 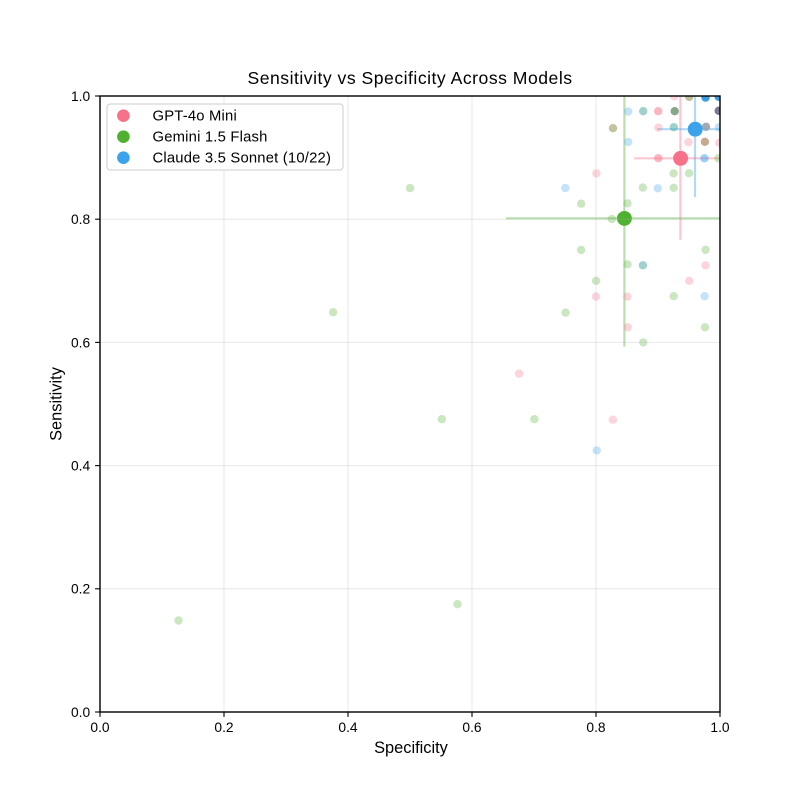 What do you see at coordinates (195, 117) in the screenshot?
I see `svg-text: GPT-4o Mini` at bounding box center [195, 117].